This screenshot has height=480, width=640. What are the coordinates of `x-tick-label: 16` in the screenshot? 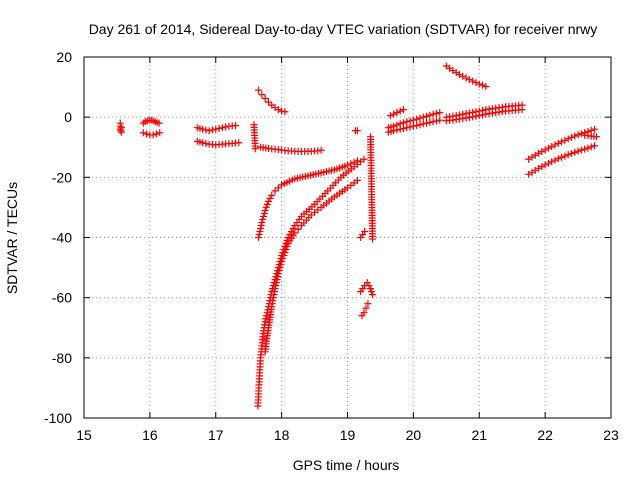 It's located at (150, 435).